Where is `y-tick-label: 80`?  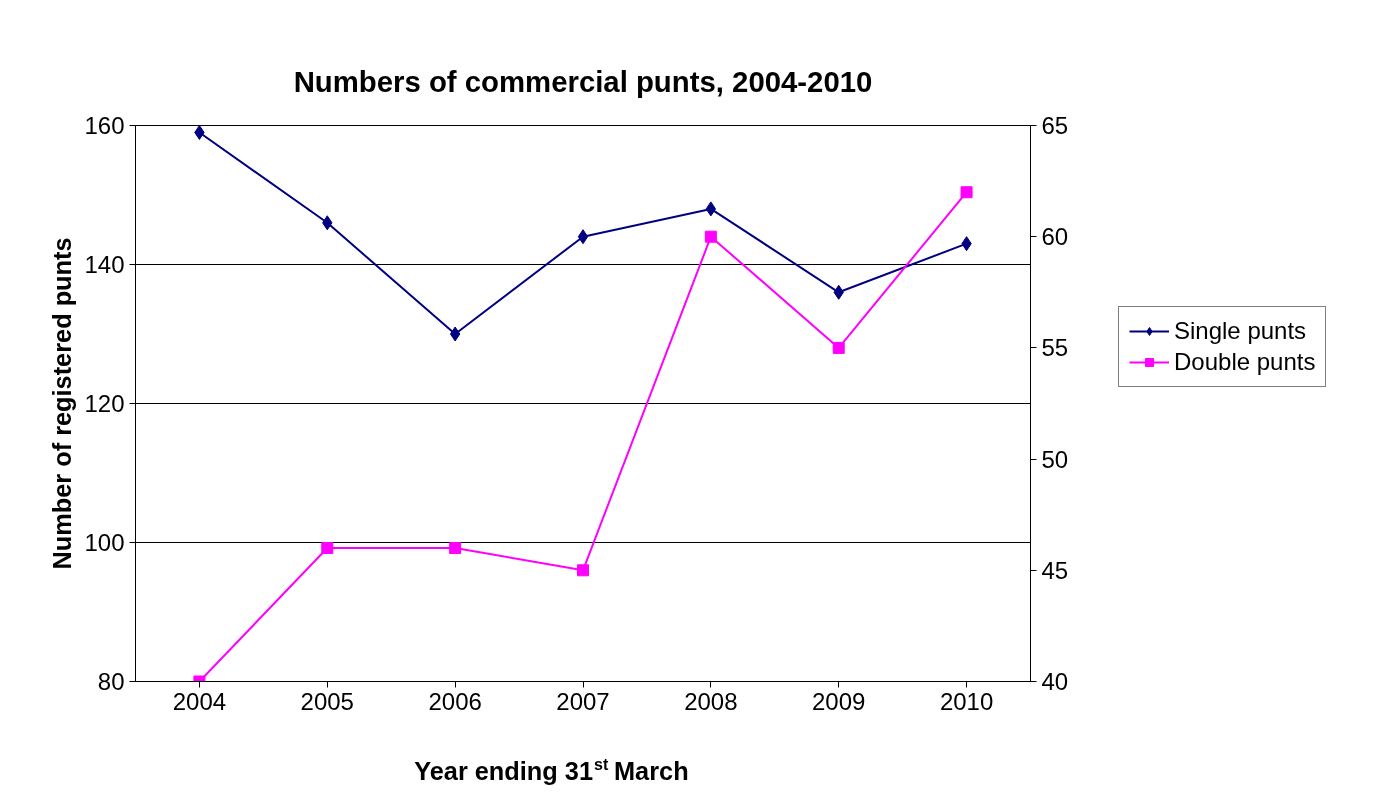 y-tick-label: 80 is located at coordinates (111, 681).